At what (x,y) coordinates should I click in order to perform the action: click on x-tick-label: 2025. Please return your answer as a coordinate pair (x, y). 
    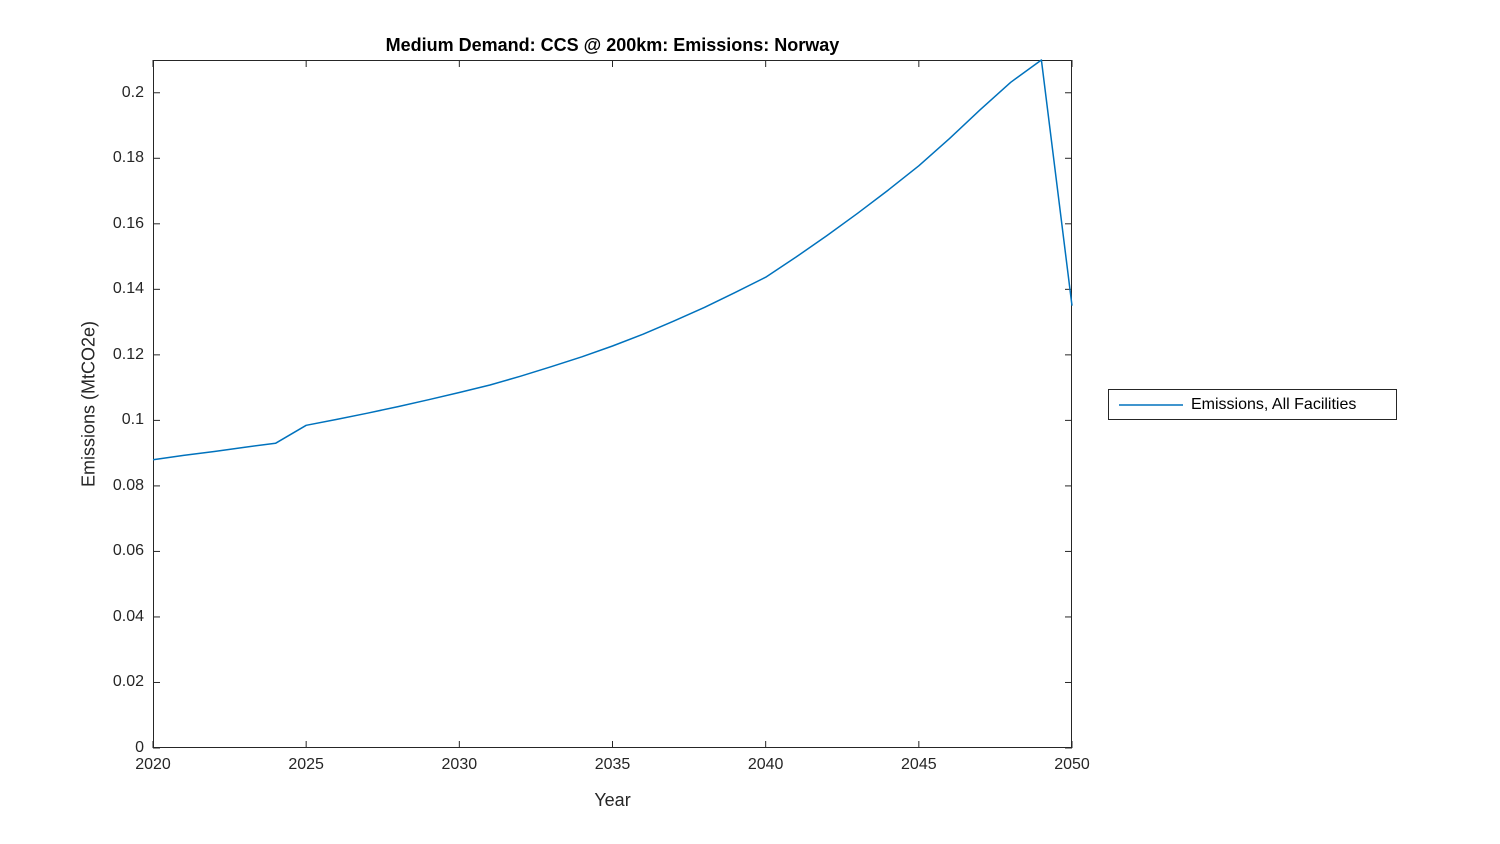
    Looking at the image, I should click on (306, 764).